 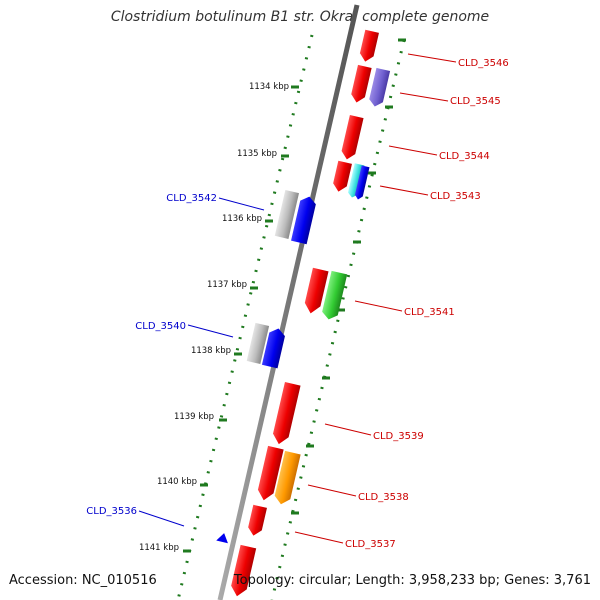 What do you see at coordinates (361, 84) in the screenshot?
I see `gene-cld-3545-a` at bounding box center [361, 84].